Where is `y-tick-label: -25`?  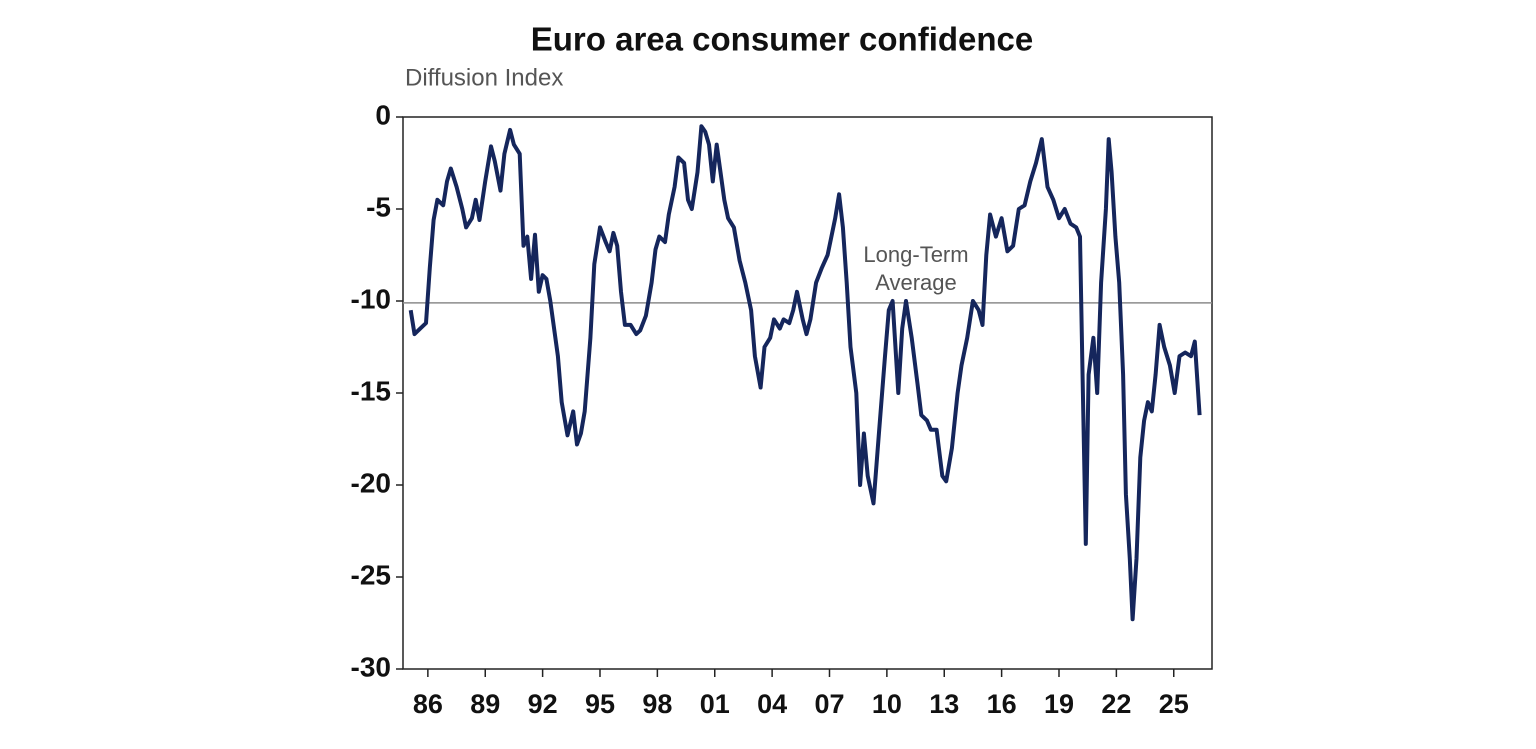 y-tick-label: -25 is located at coordinates (371, 574).